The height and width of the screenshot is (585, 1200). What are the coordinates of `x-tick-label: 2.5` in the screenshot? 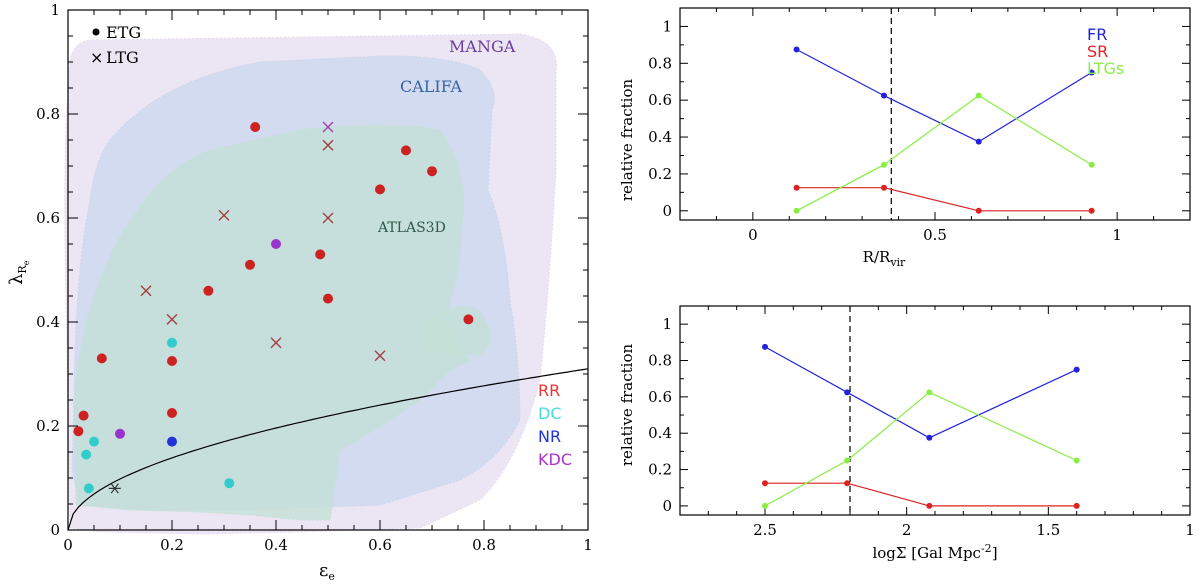 It's located at (765, 530).